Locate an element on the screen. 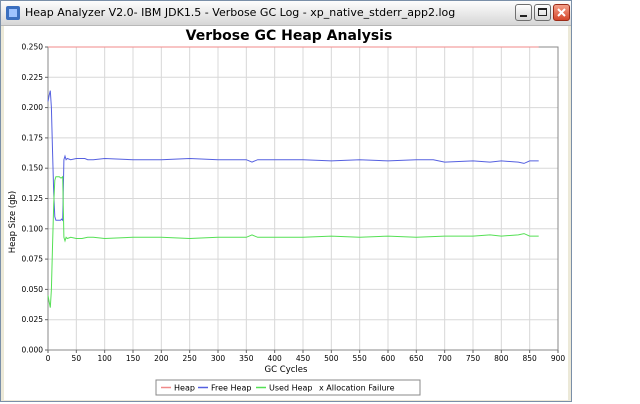 This screenshot has width=640, height=404. x-tick-label: 900 is located at coordinates (558, 358).